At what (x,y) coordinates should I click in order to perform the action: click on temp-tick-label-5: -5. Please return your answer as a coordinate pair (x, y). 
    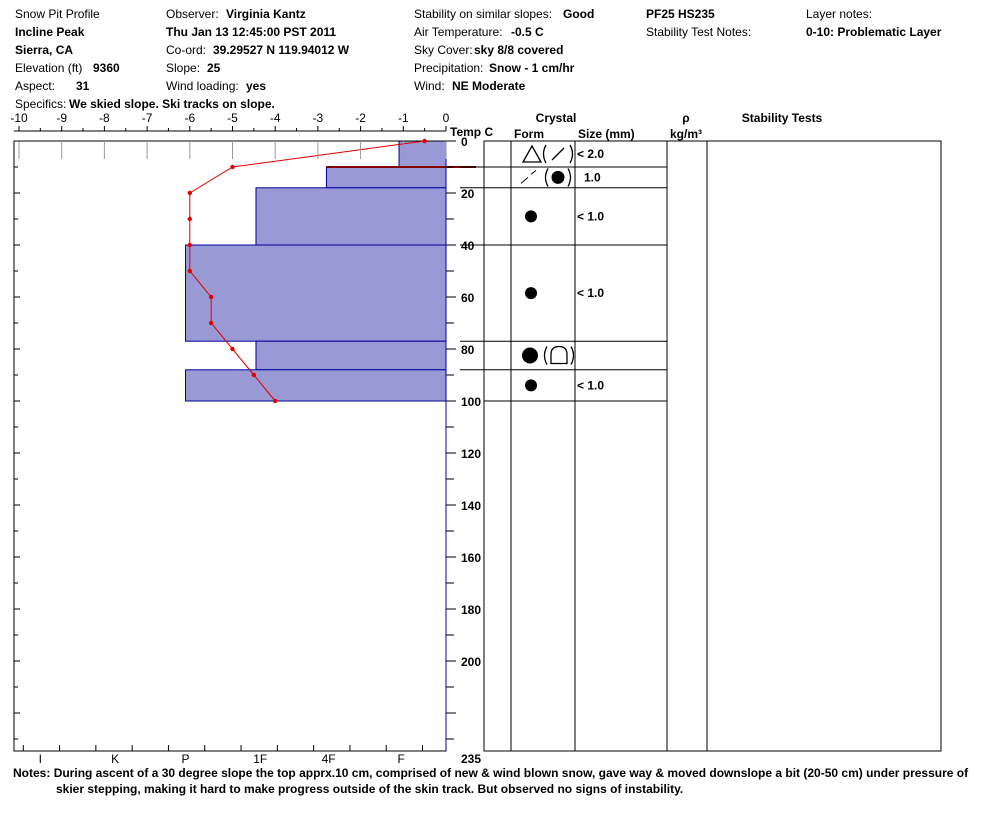
    Looking at the image, I should click on (232, 118).